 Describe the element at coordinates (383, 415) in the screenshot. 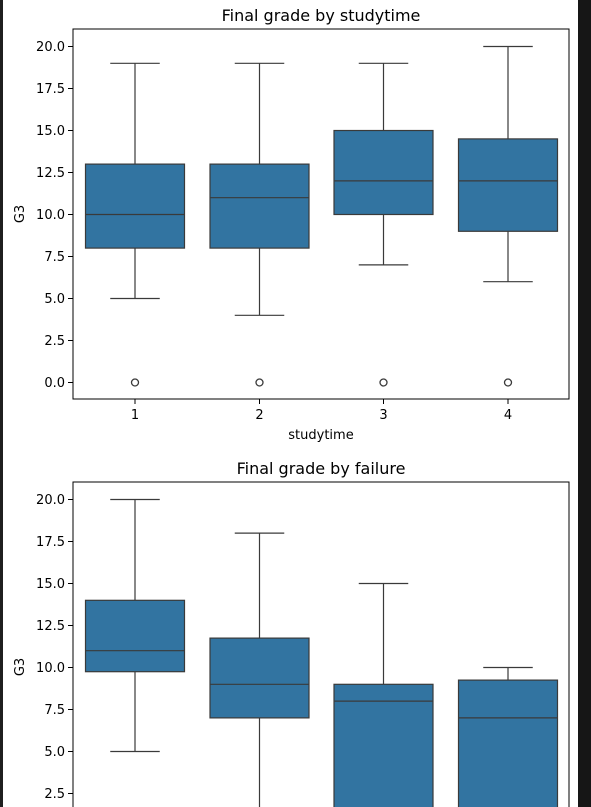

I see `x-tick-label: 3` at that location.